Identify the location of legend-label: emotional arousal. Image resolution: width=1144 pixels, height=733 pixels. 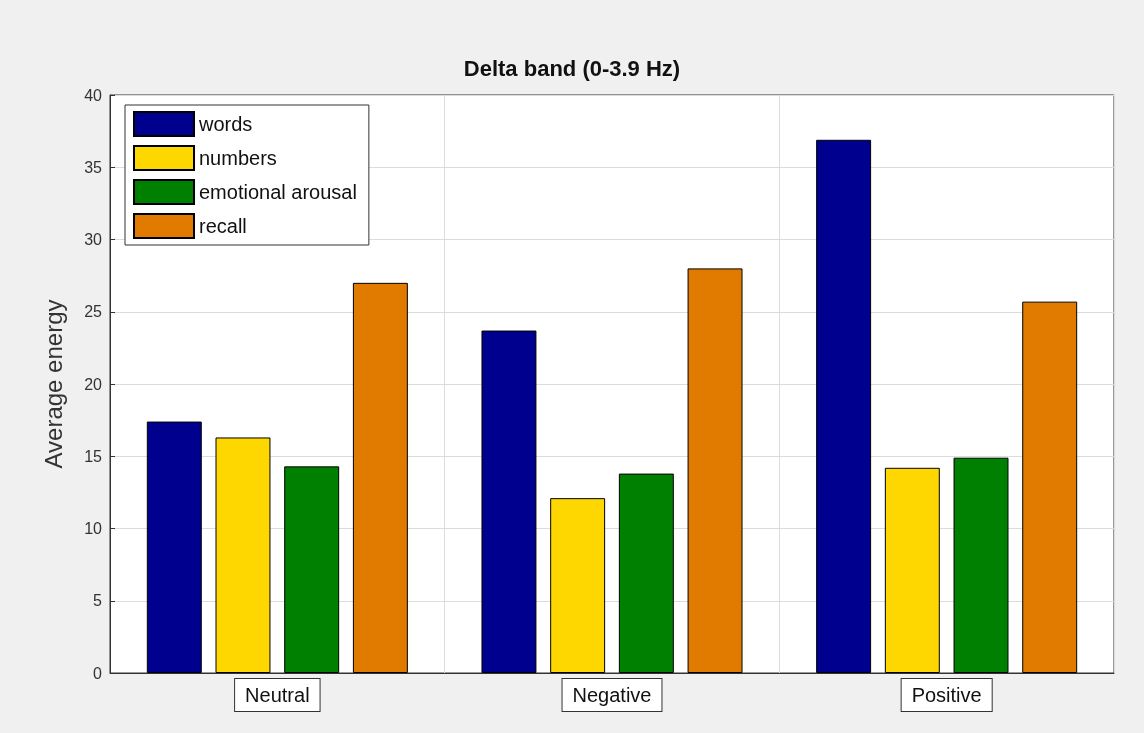
(278, 192).